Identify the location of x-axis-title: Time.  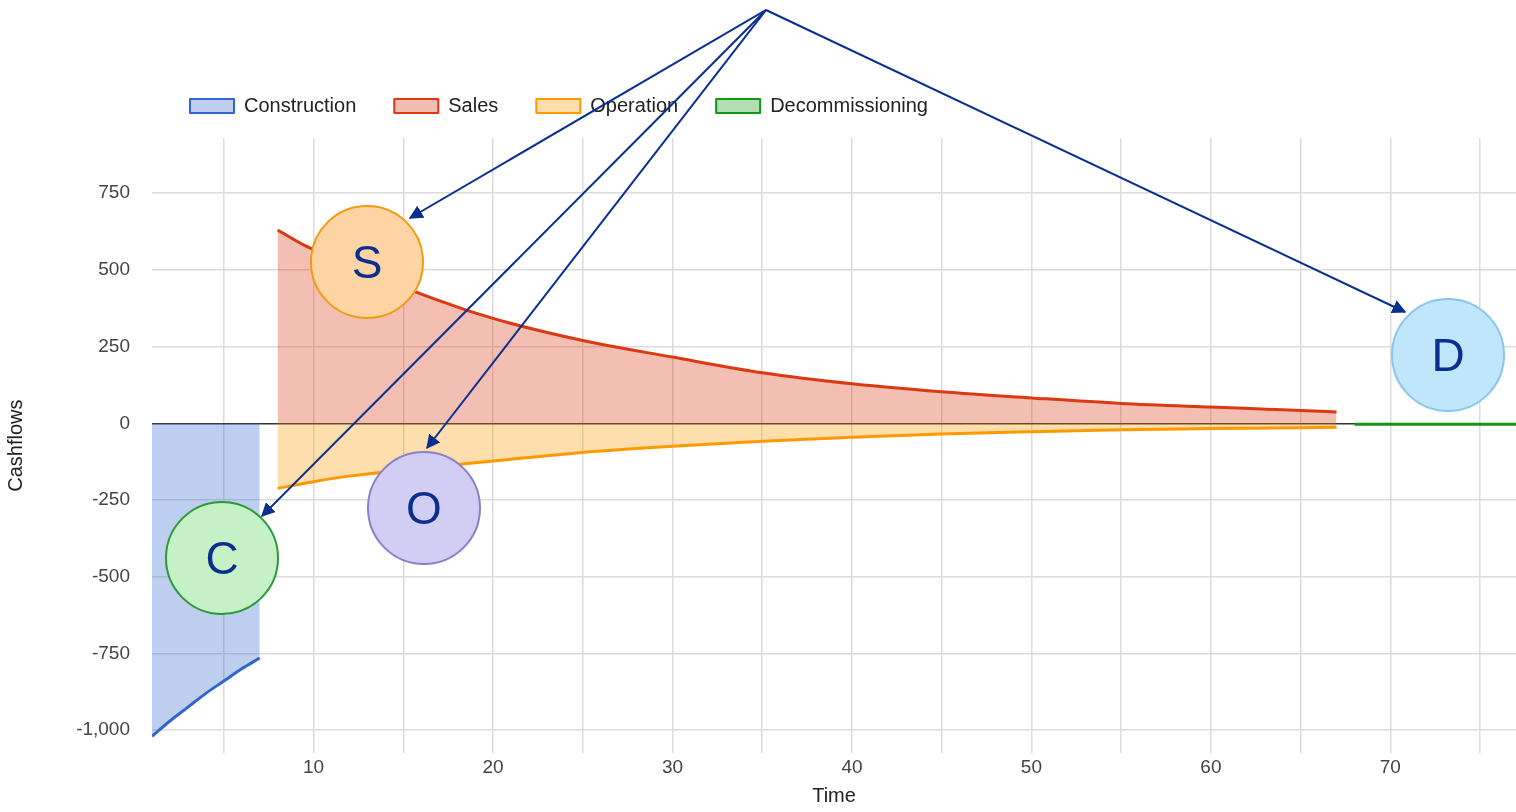
(834, 794).